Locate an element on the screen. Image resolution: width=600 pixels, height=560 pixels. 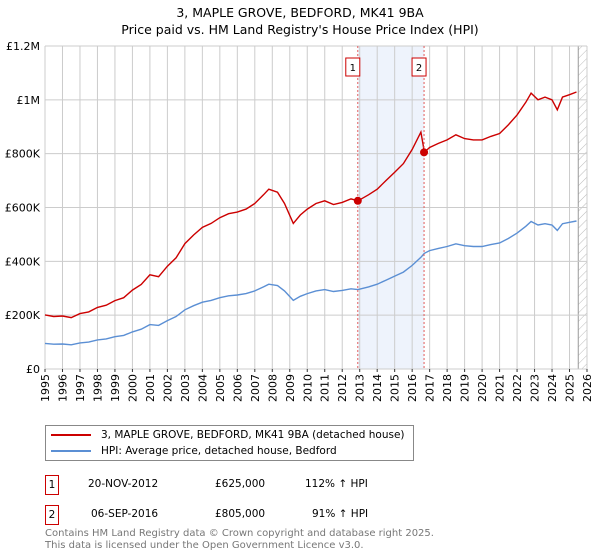
x-tick-label: 1999 is located at coordinates (115, 388).